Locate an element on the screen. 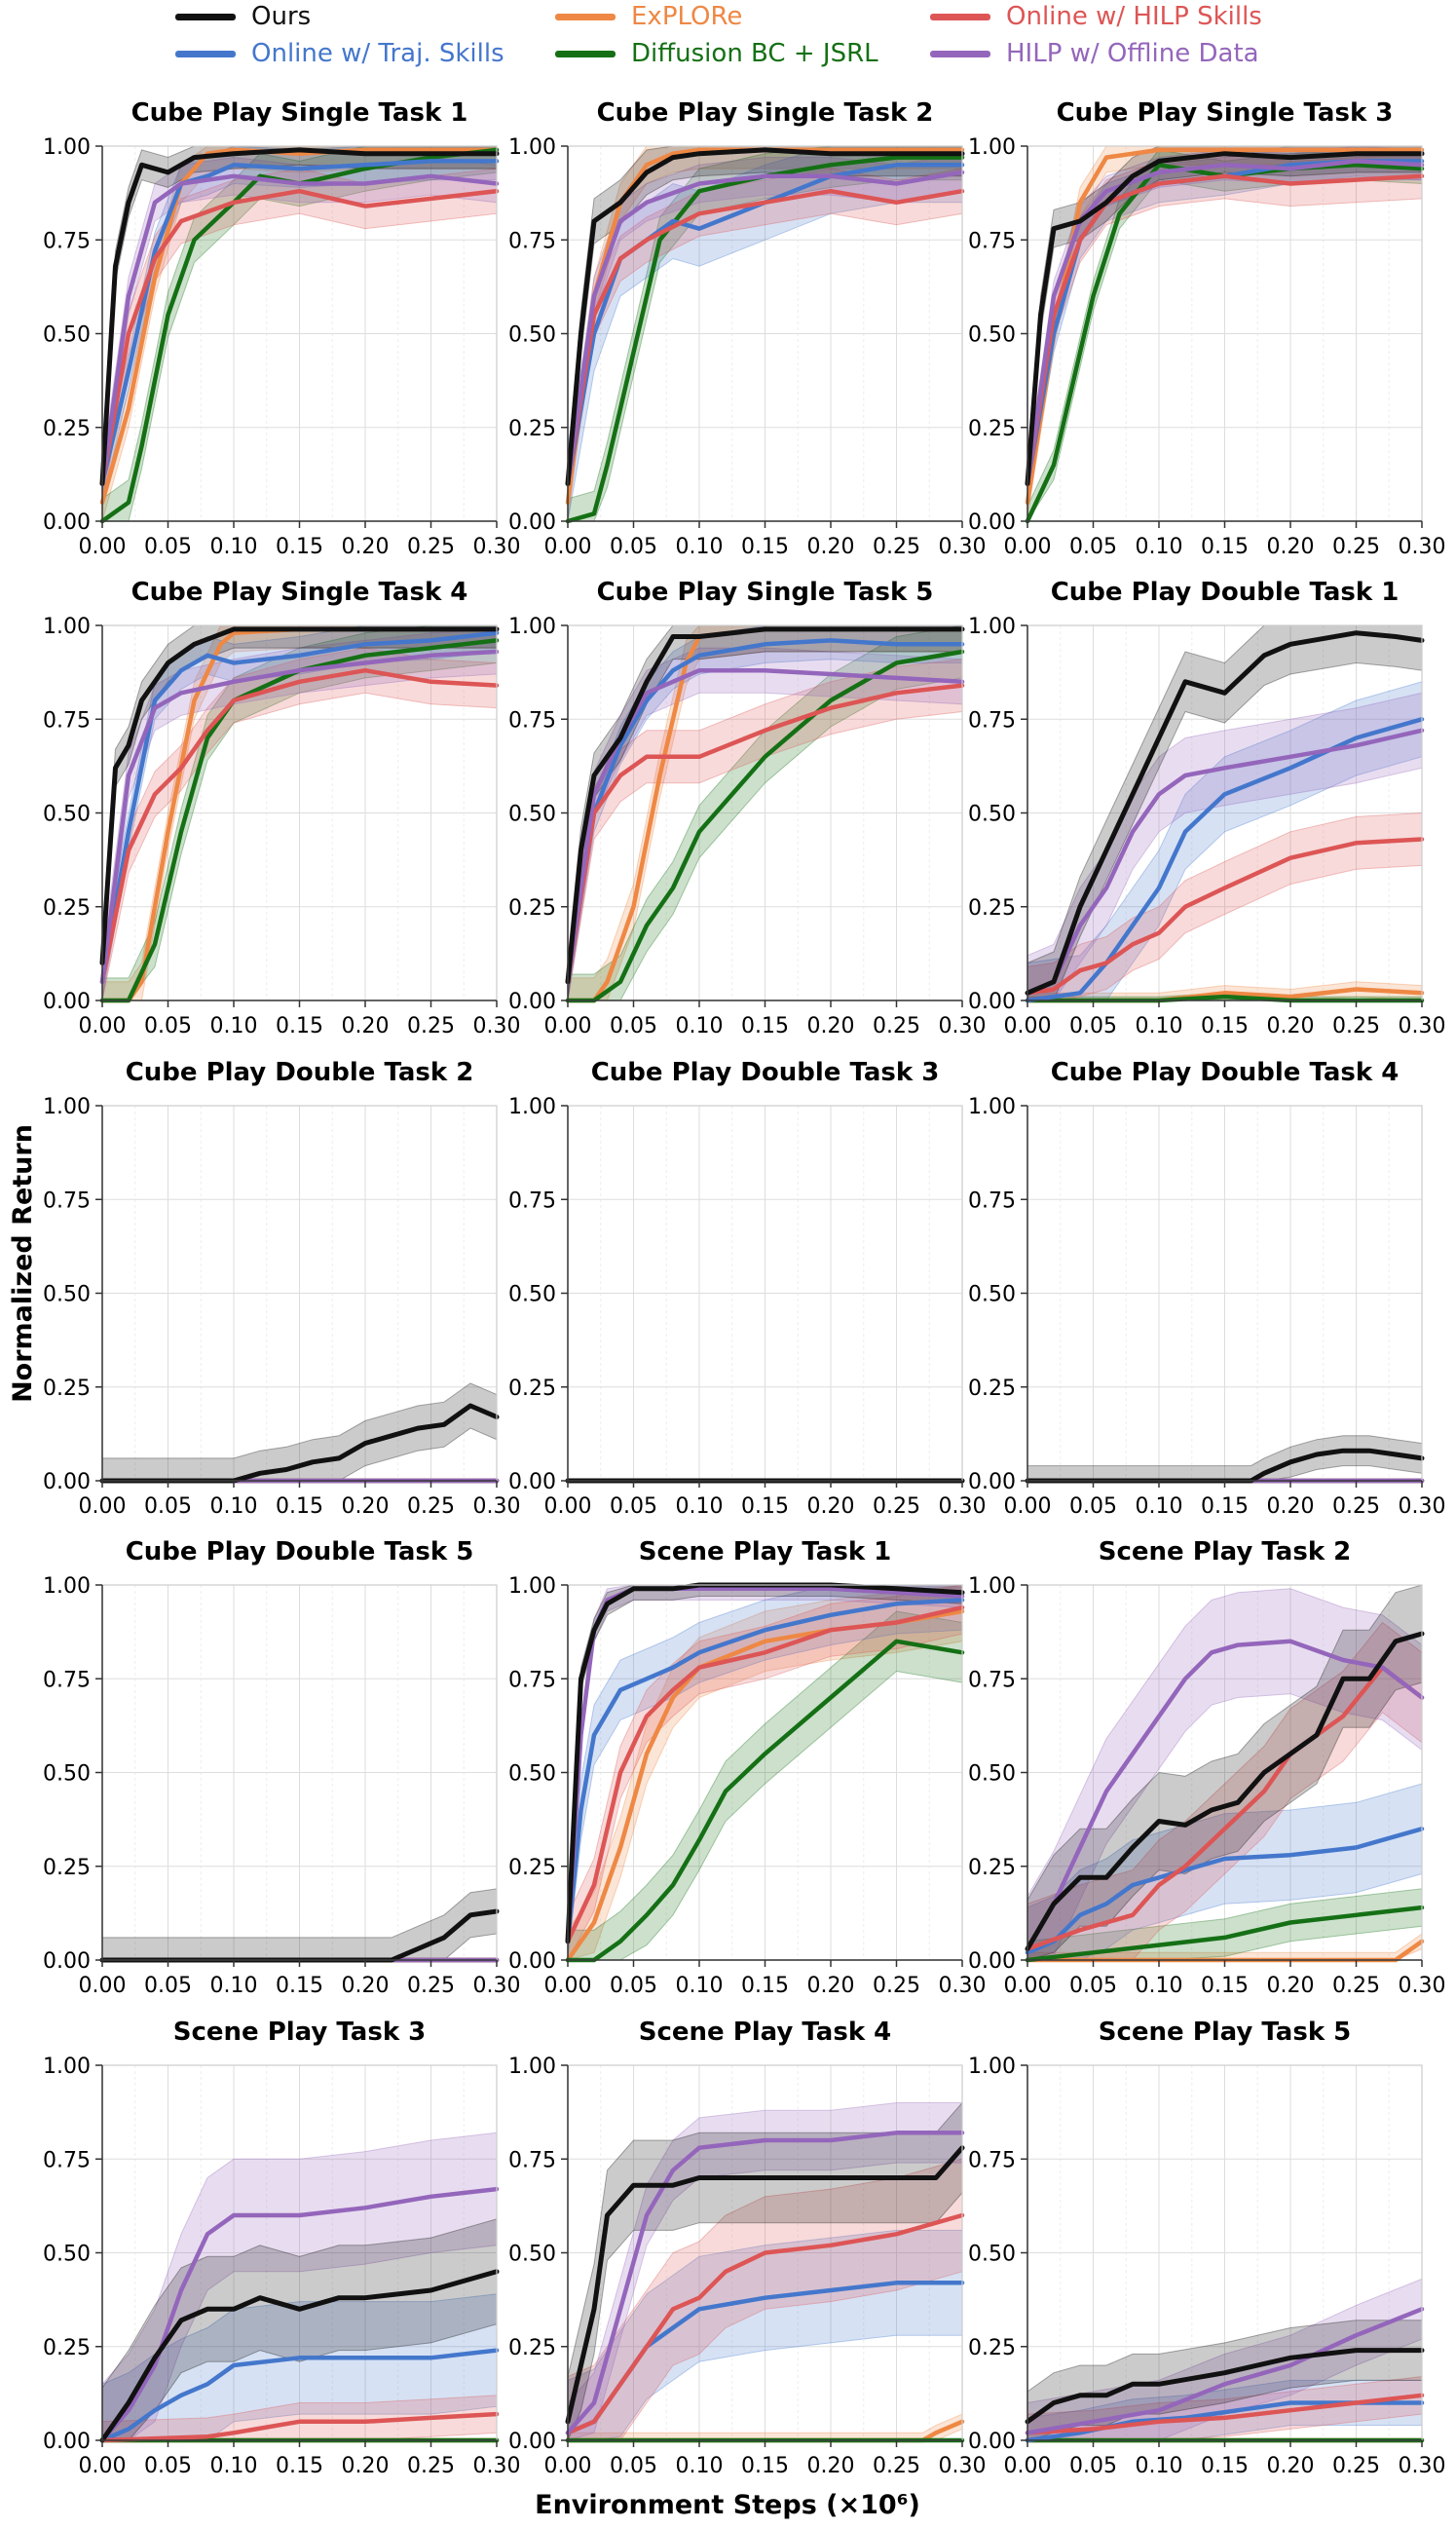 The width and height of the screenshot is (1456, 2528). y-axis-label: Normalized Return is located at coordinates (23, 1263).